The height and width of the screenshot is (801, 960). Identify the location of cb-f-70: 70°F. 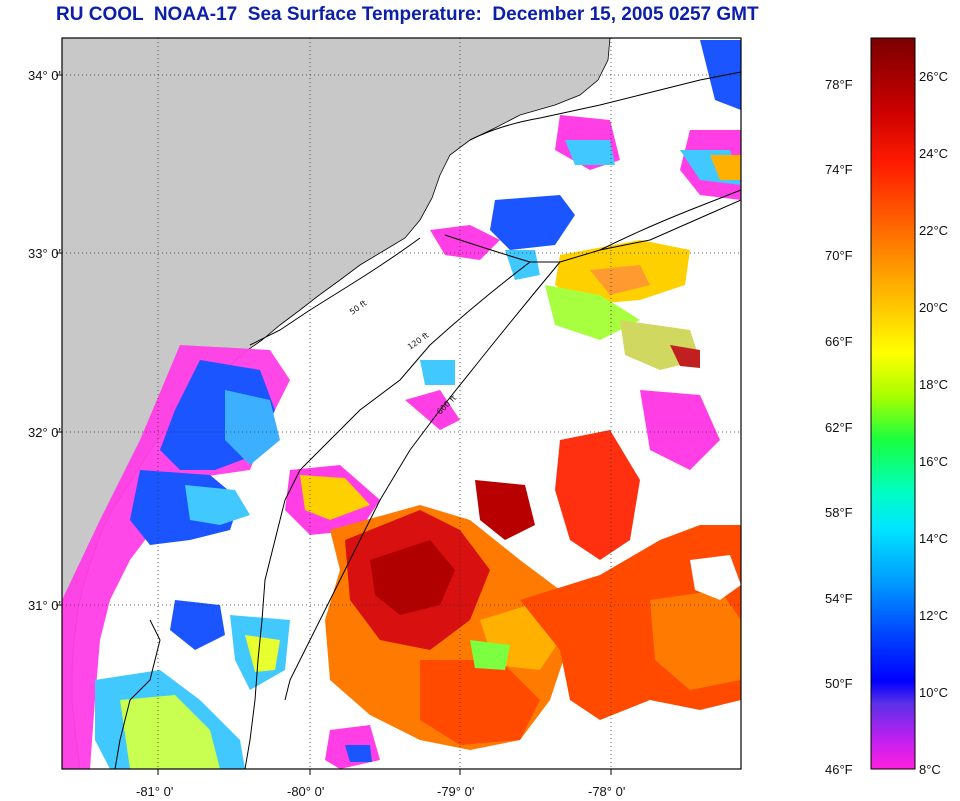
(839, 255).